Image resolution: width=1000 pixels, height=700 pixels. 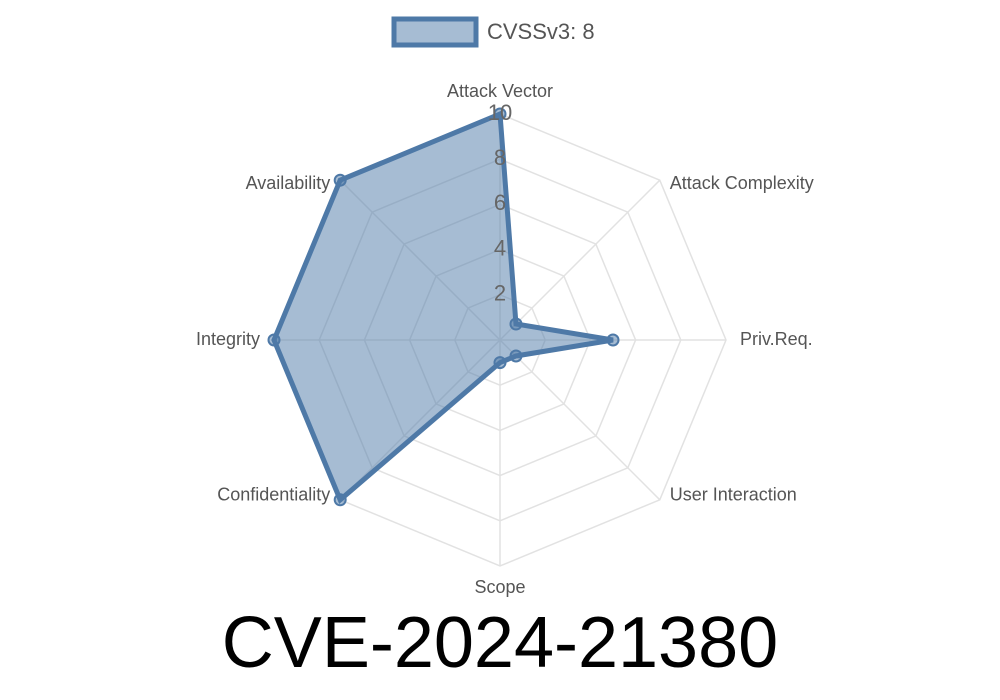 I want to click on axis-label: User Interaction, so click(x=733, y=494).